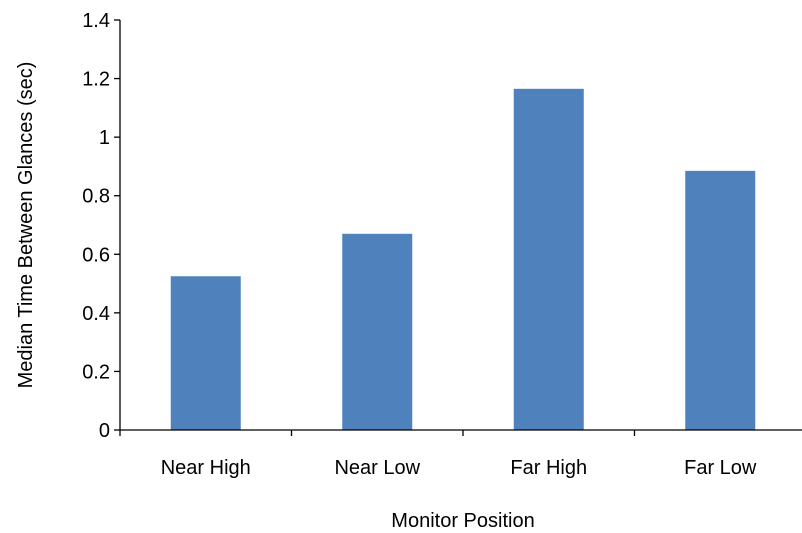  Describe the element at coordinates (101, 226) in the screenshot. I see `y-axis-ticks: 0 0.2 0.4 0.6 0.8 1 1.2 1.4` at that location.